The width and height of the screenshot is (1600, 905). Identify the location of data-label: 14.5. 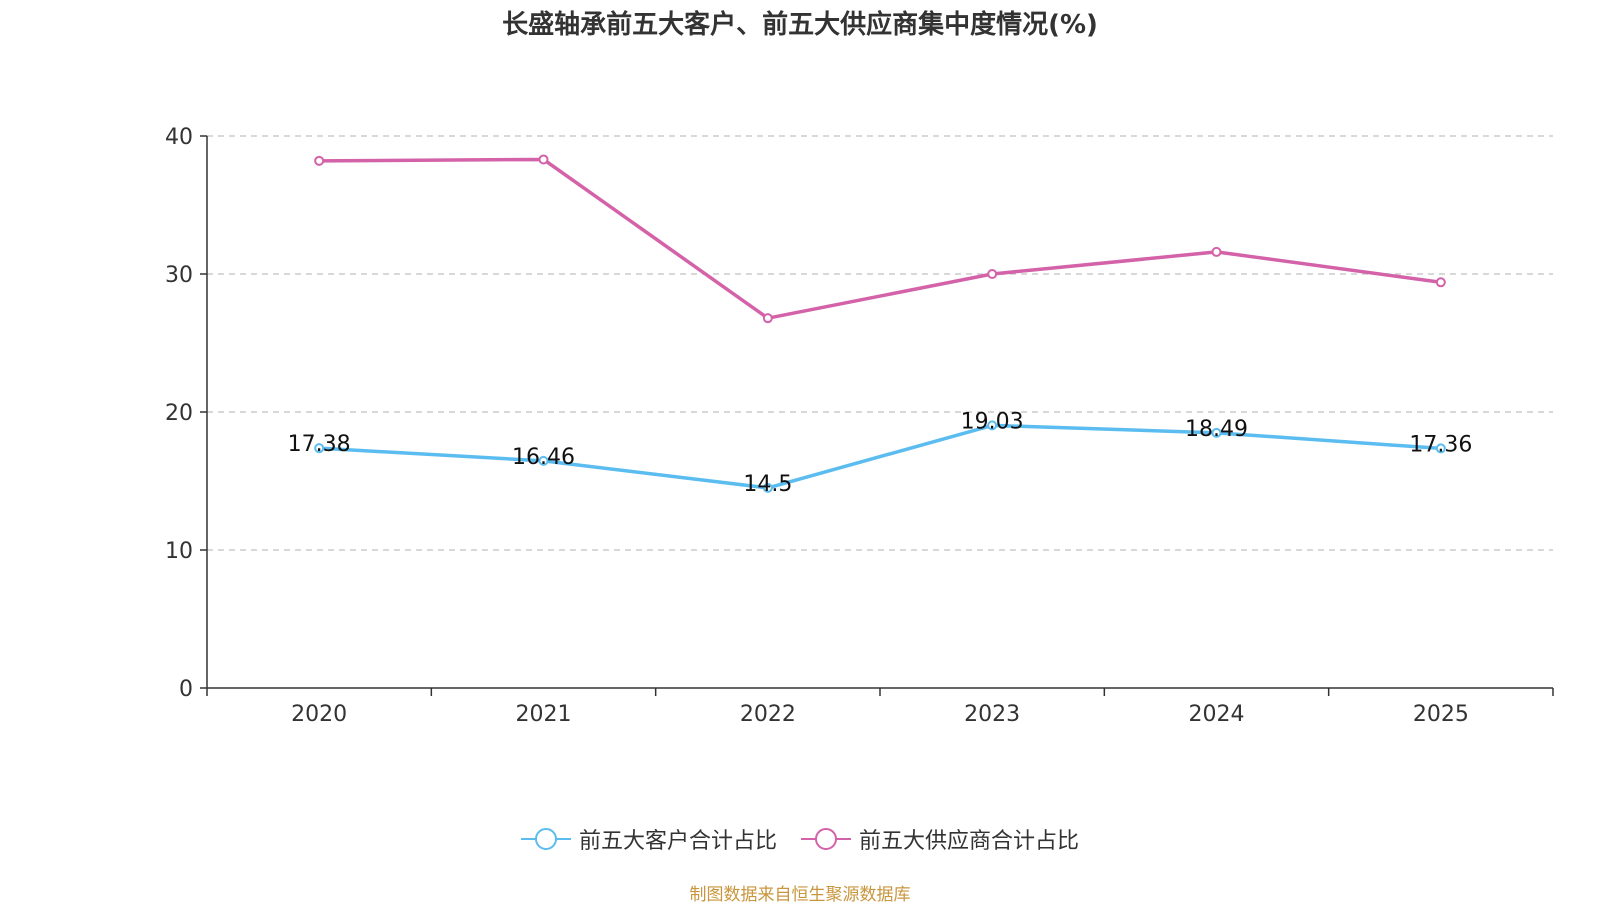
(767, 484).